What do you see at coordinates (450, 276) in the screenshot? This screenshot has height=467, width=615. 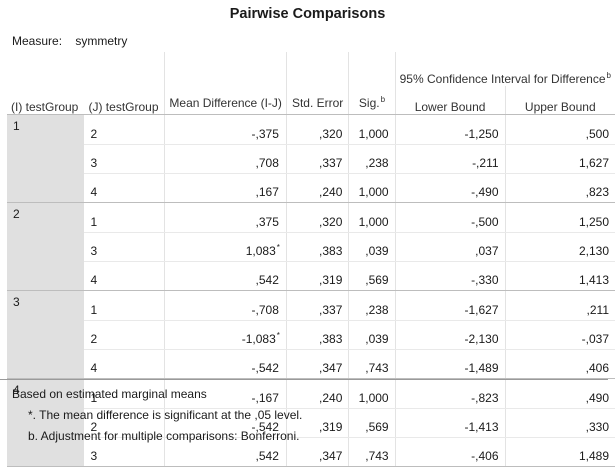 I see `lower-bound-cell: -,330` at bounding box center [450, 276].